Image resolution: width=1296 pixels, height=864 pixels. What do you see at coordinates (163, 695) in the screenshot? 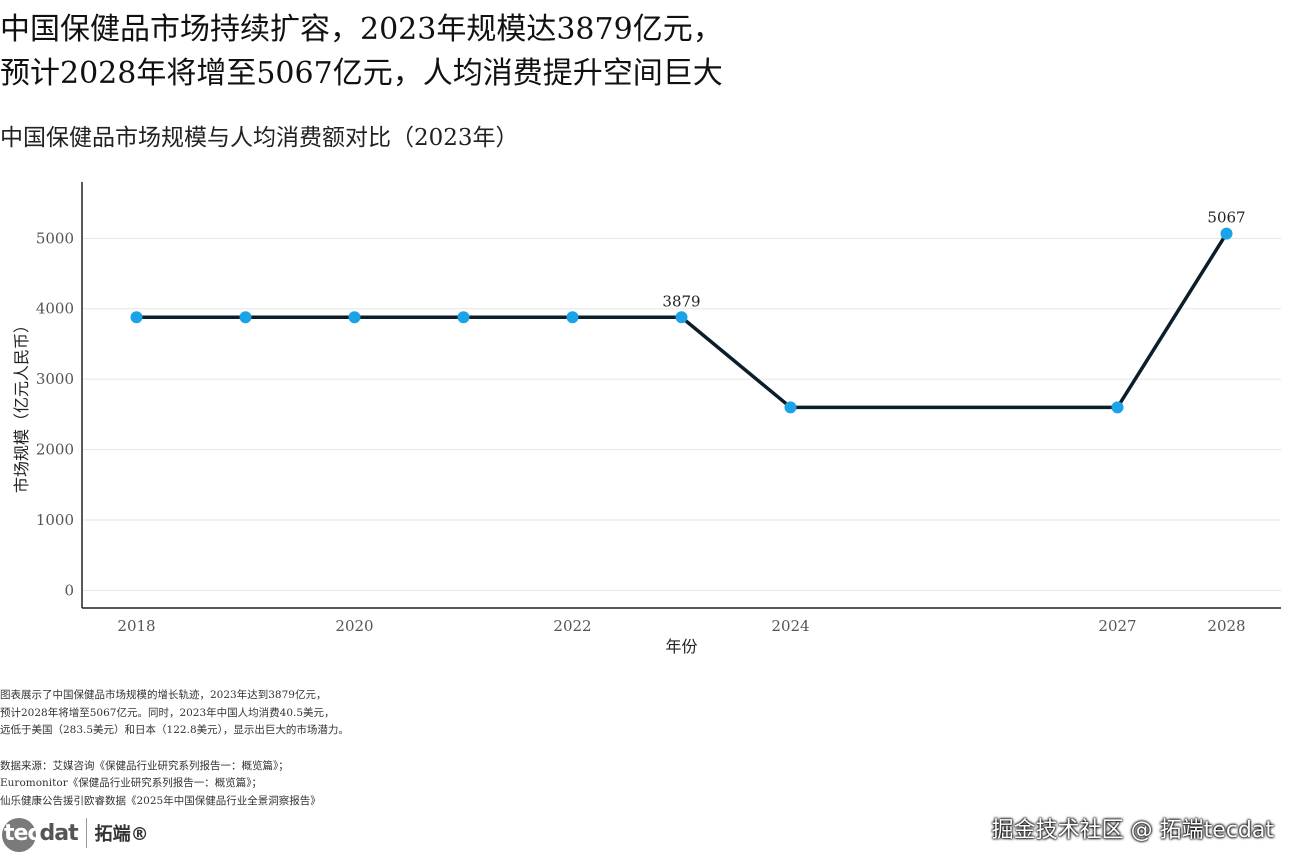
I see `note-desc-1: 图表展示了中国保健品市场规模的增长轨迹，2023年达到3879亿元，` at bounding box center [163, 695].